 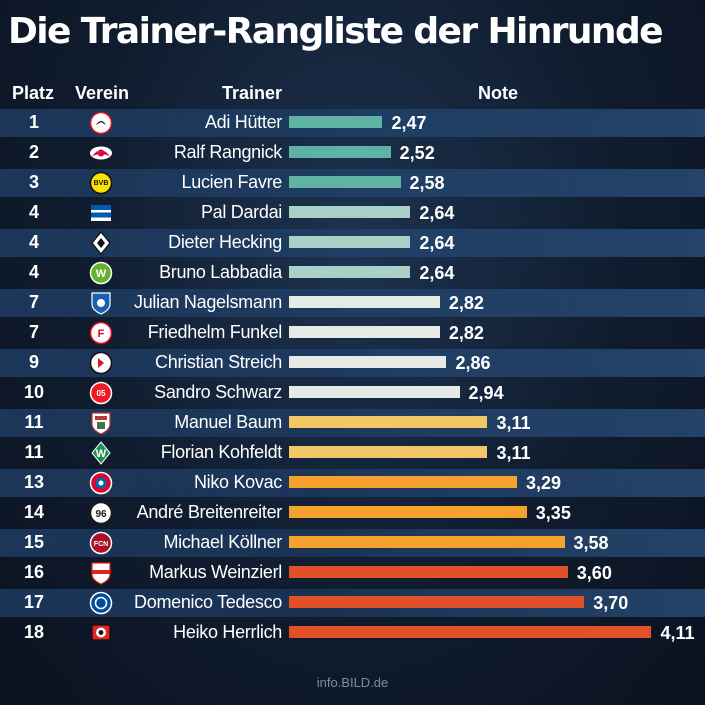 I want to click on trainer-name: Lucien Favre, so click(x=232, y=182).